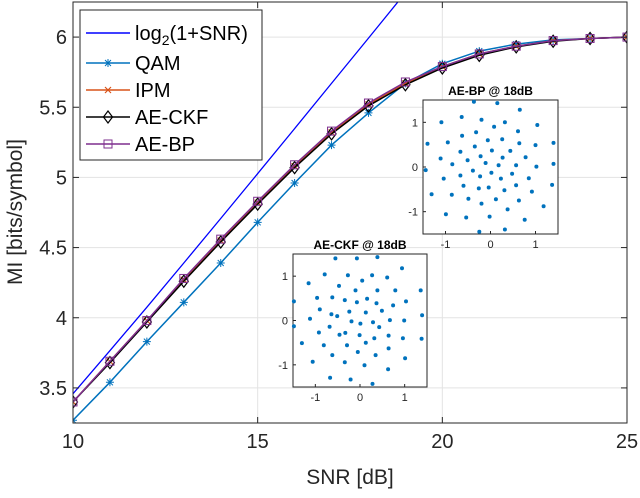 This screenshot has width=640, height=498. I want to click on x-tick-label: 10, so click(73, 442).